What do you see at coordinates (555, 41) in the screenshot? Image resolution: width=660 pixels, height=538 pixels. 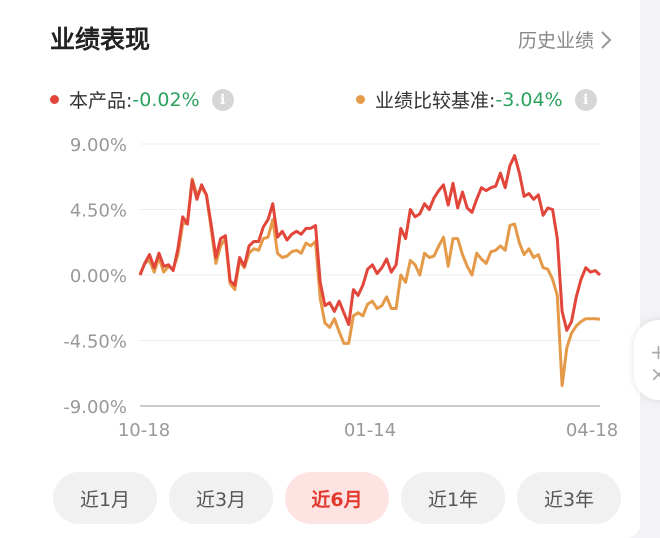 I see `history-label: 历史业绩` at bounding box center [555, 41].